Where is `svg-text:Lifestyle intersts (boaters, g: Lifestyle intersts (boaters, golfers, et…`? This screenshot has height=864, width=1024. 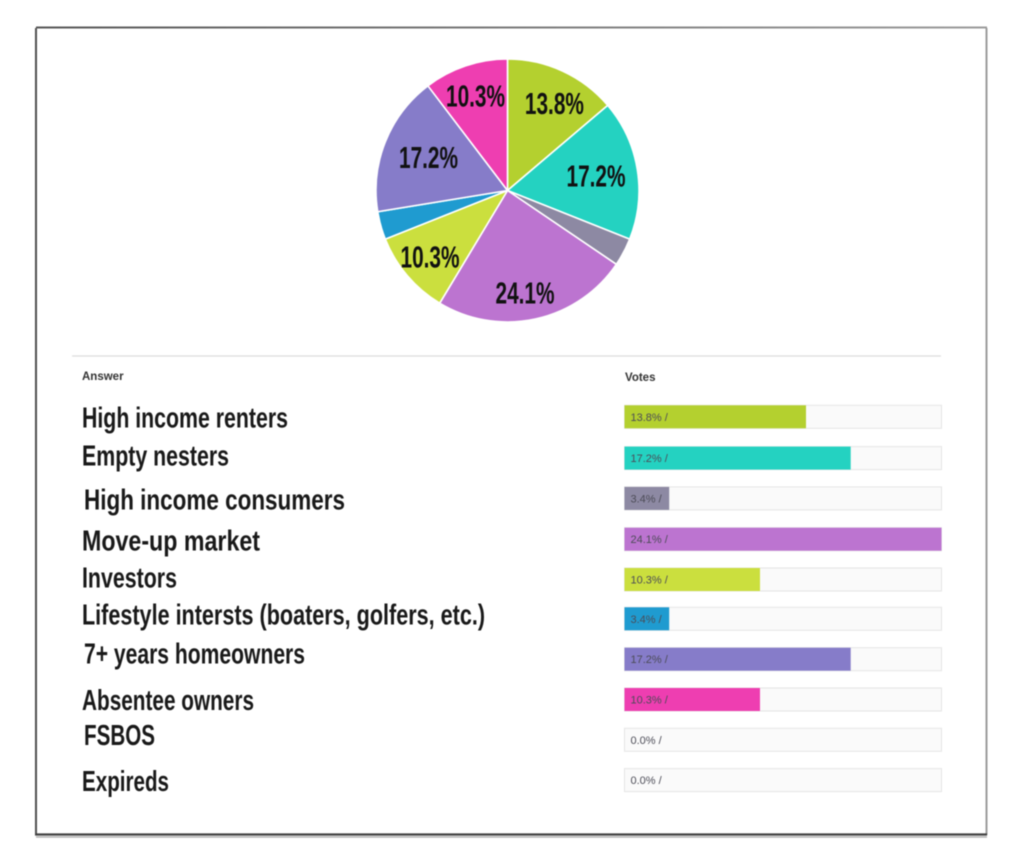 svg-text:Lifestyle intersts (boaters, g: Lifestyle intersts (boaters, golfers, et… is located at coordinates (283, 616).